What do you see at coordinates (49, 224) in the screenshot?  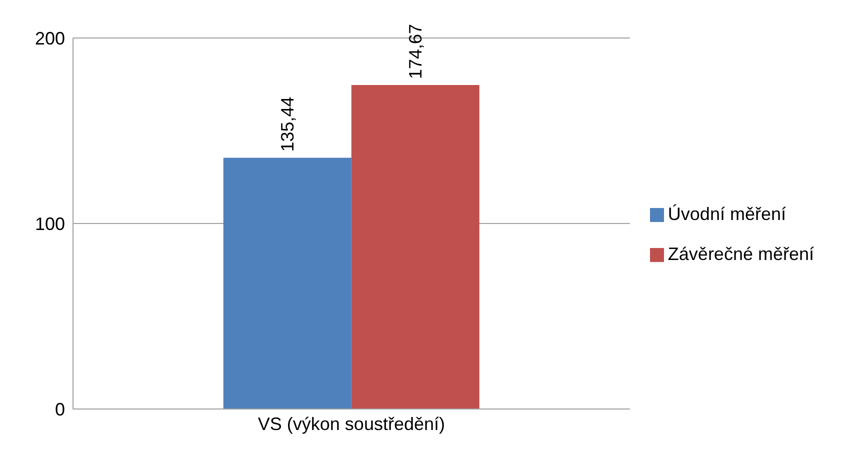 I see `y-tick-label: 100` at bounding box center [49, 224].